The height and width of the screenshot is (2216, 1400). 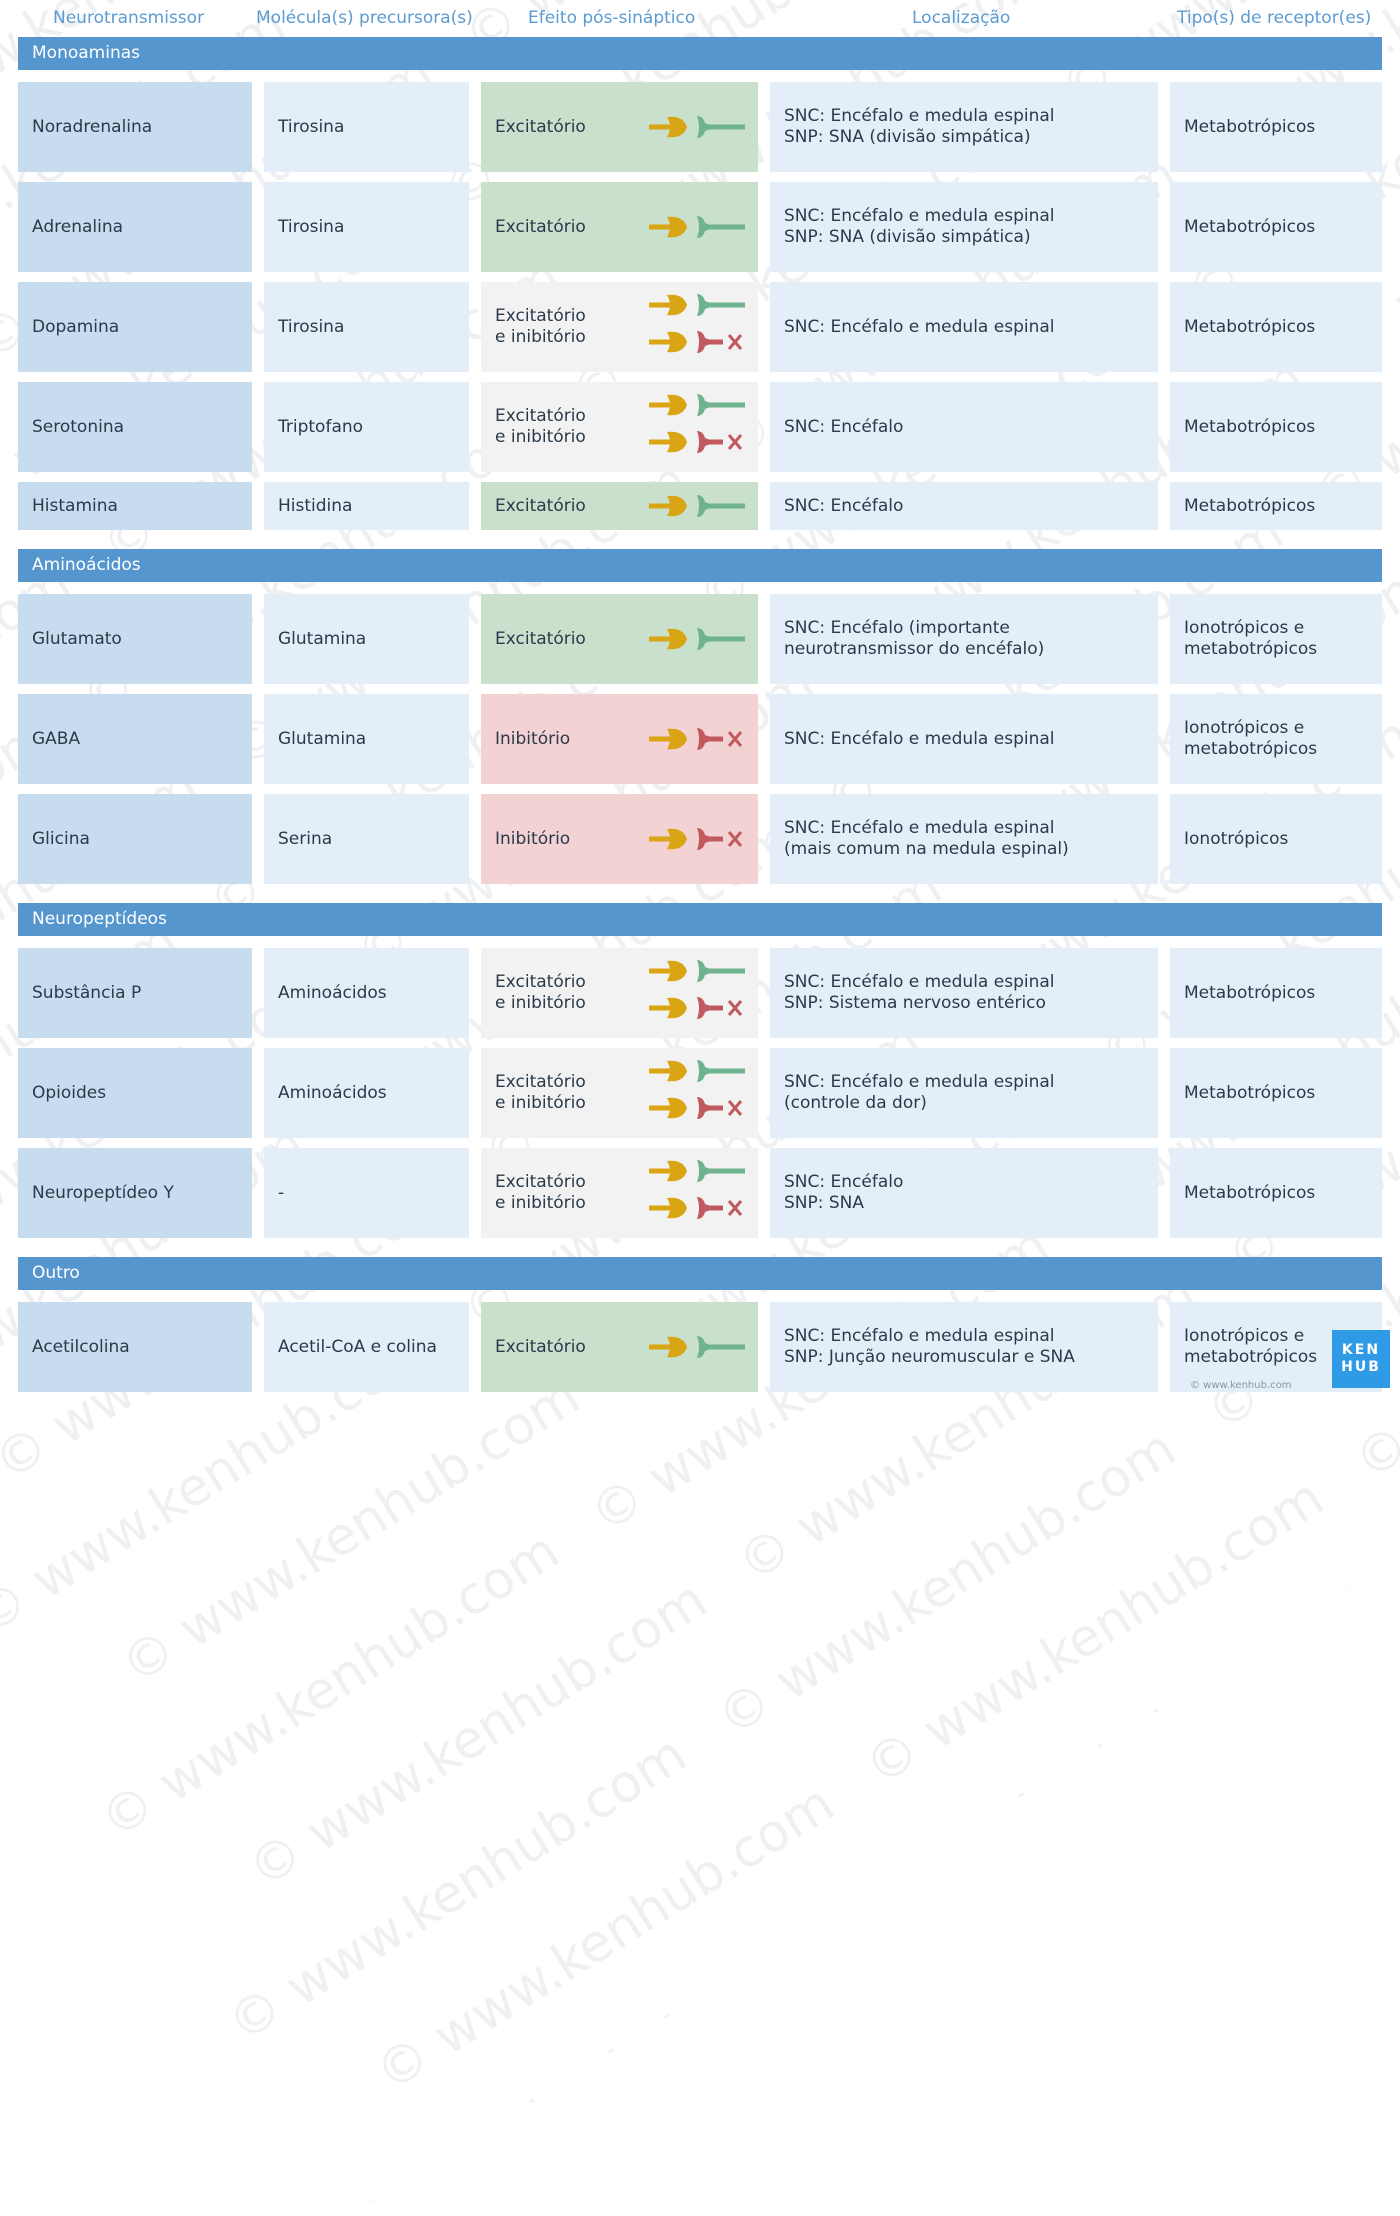 What do you see at coordinates (135, 1093) in the screenshot?
I see `neurotransmitter-cell: Opioides` at bounding box center [135, 1093].